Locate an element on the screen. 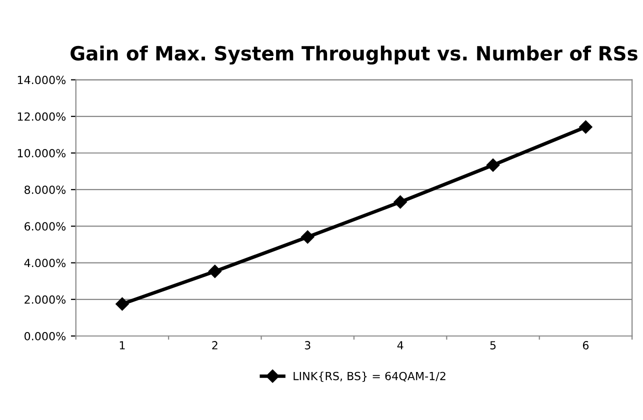 This screenshot has height=420, width=643. legend-label: LINK{RS, BS} = 64QAM-1/2 is located at coordinates (370, 377).